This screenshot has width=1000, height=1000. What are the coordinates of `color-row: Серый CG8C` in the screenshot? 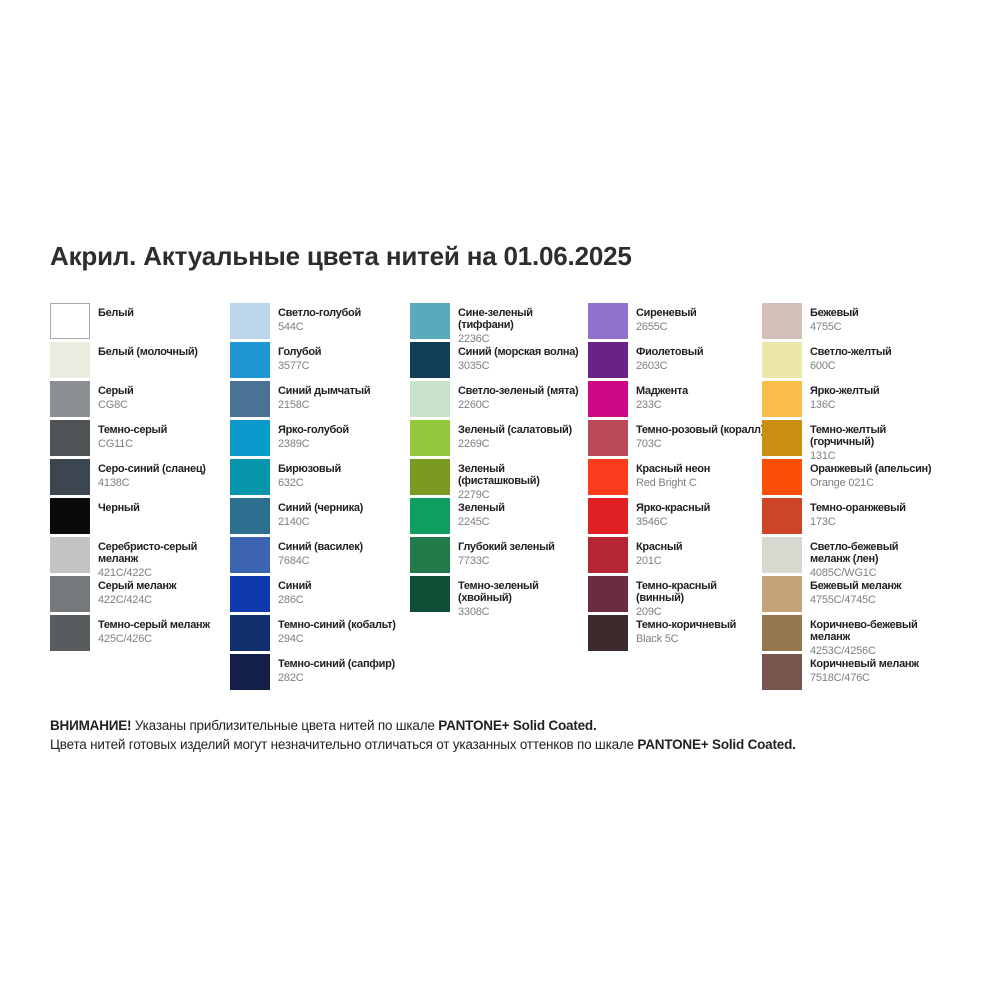 It's located at (139, 399).